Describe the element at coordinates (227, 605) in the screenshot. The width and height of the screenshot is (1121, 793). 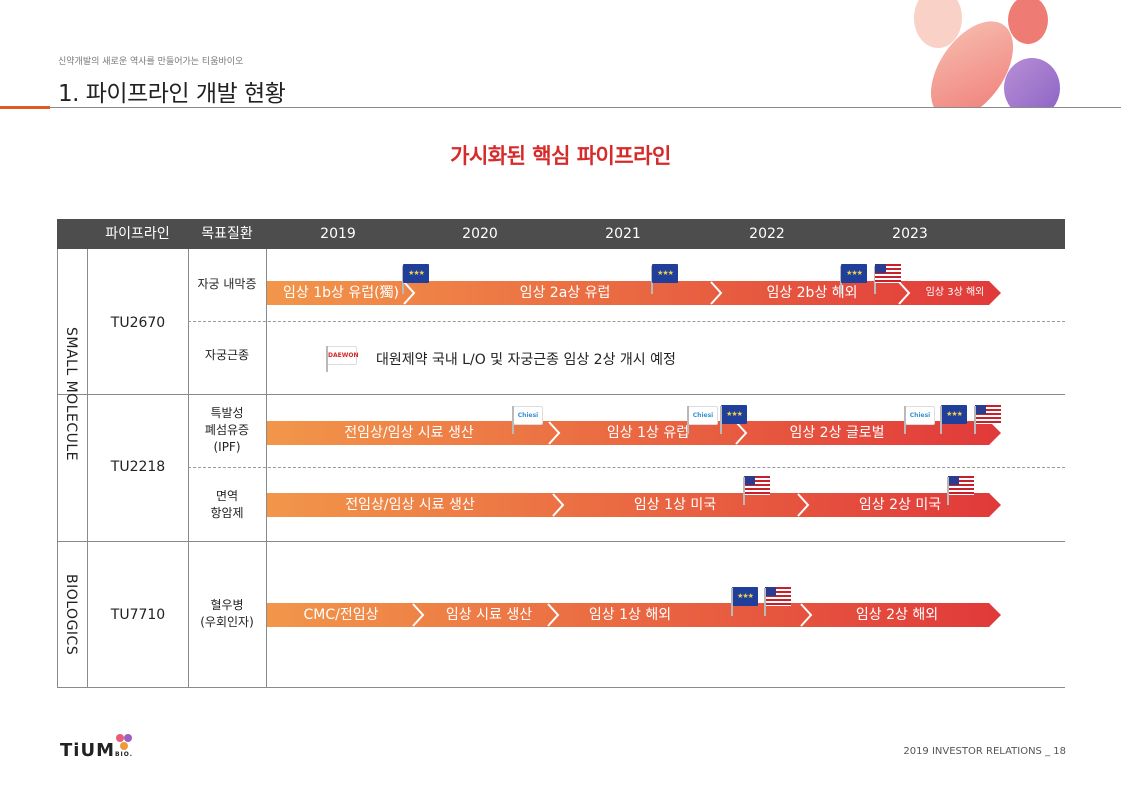
I see `target-line: 혈우병` at that location.